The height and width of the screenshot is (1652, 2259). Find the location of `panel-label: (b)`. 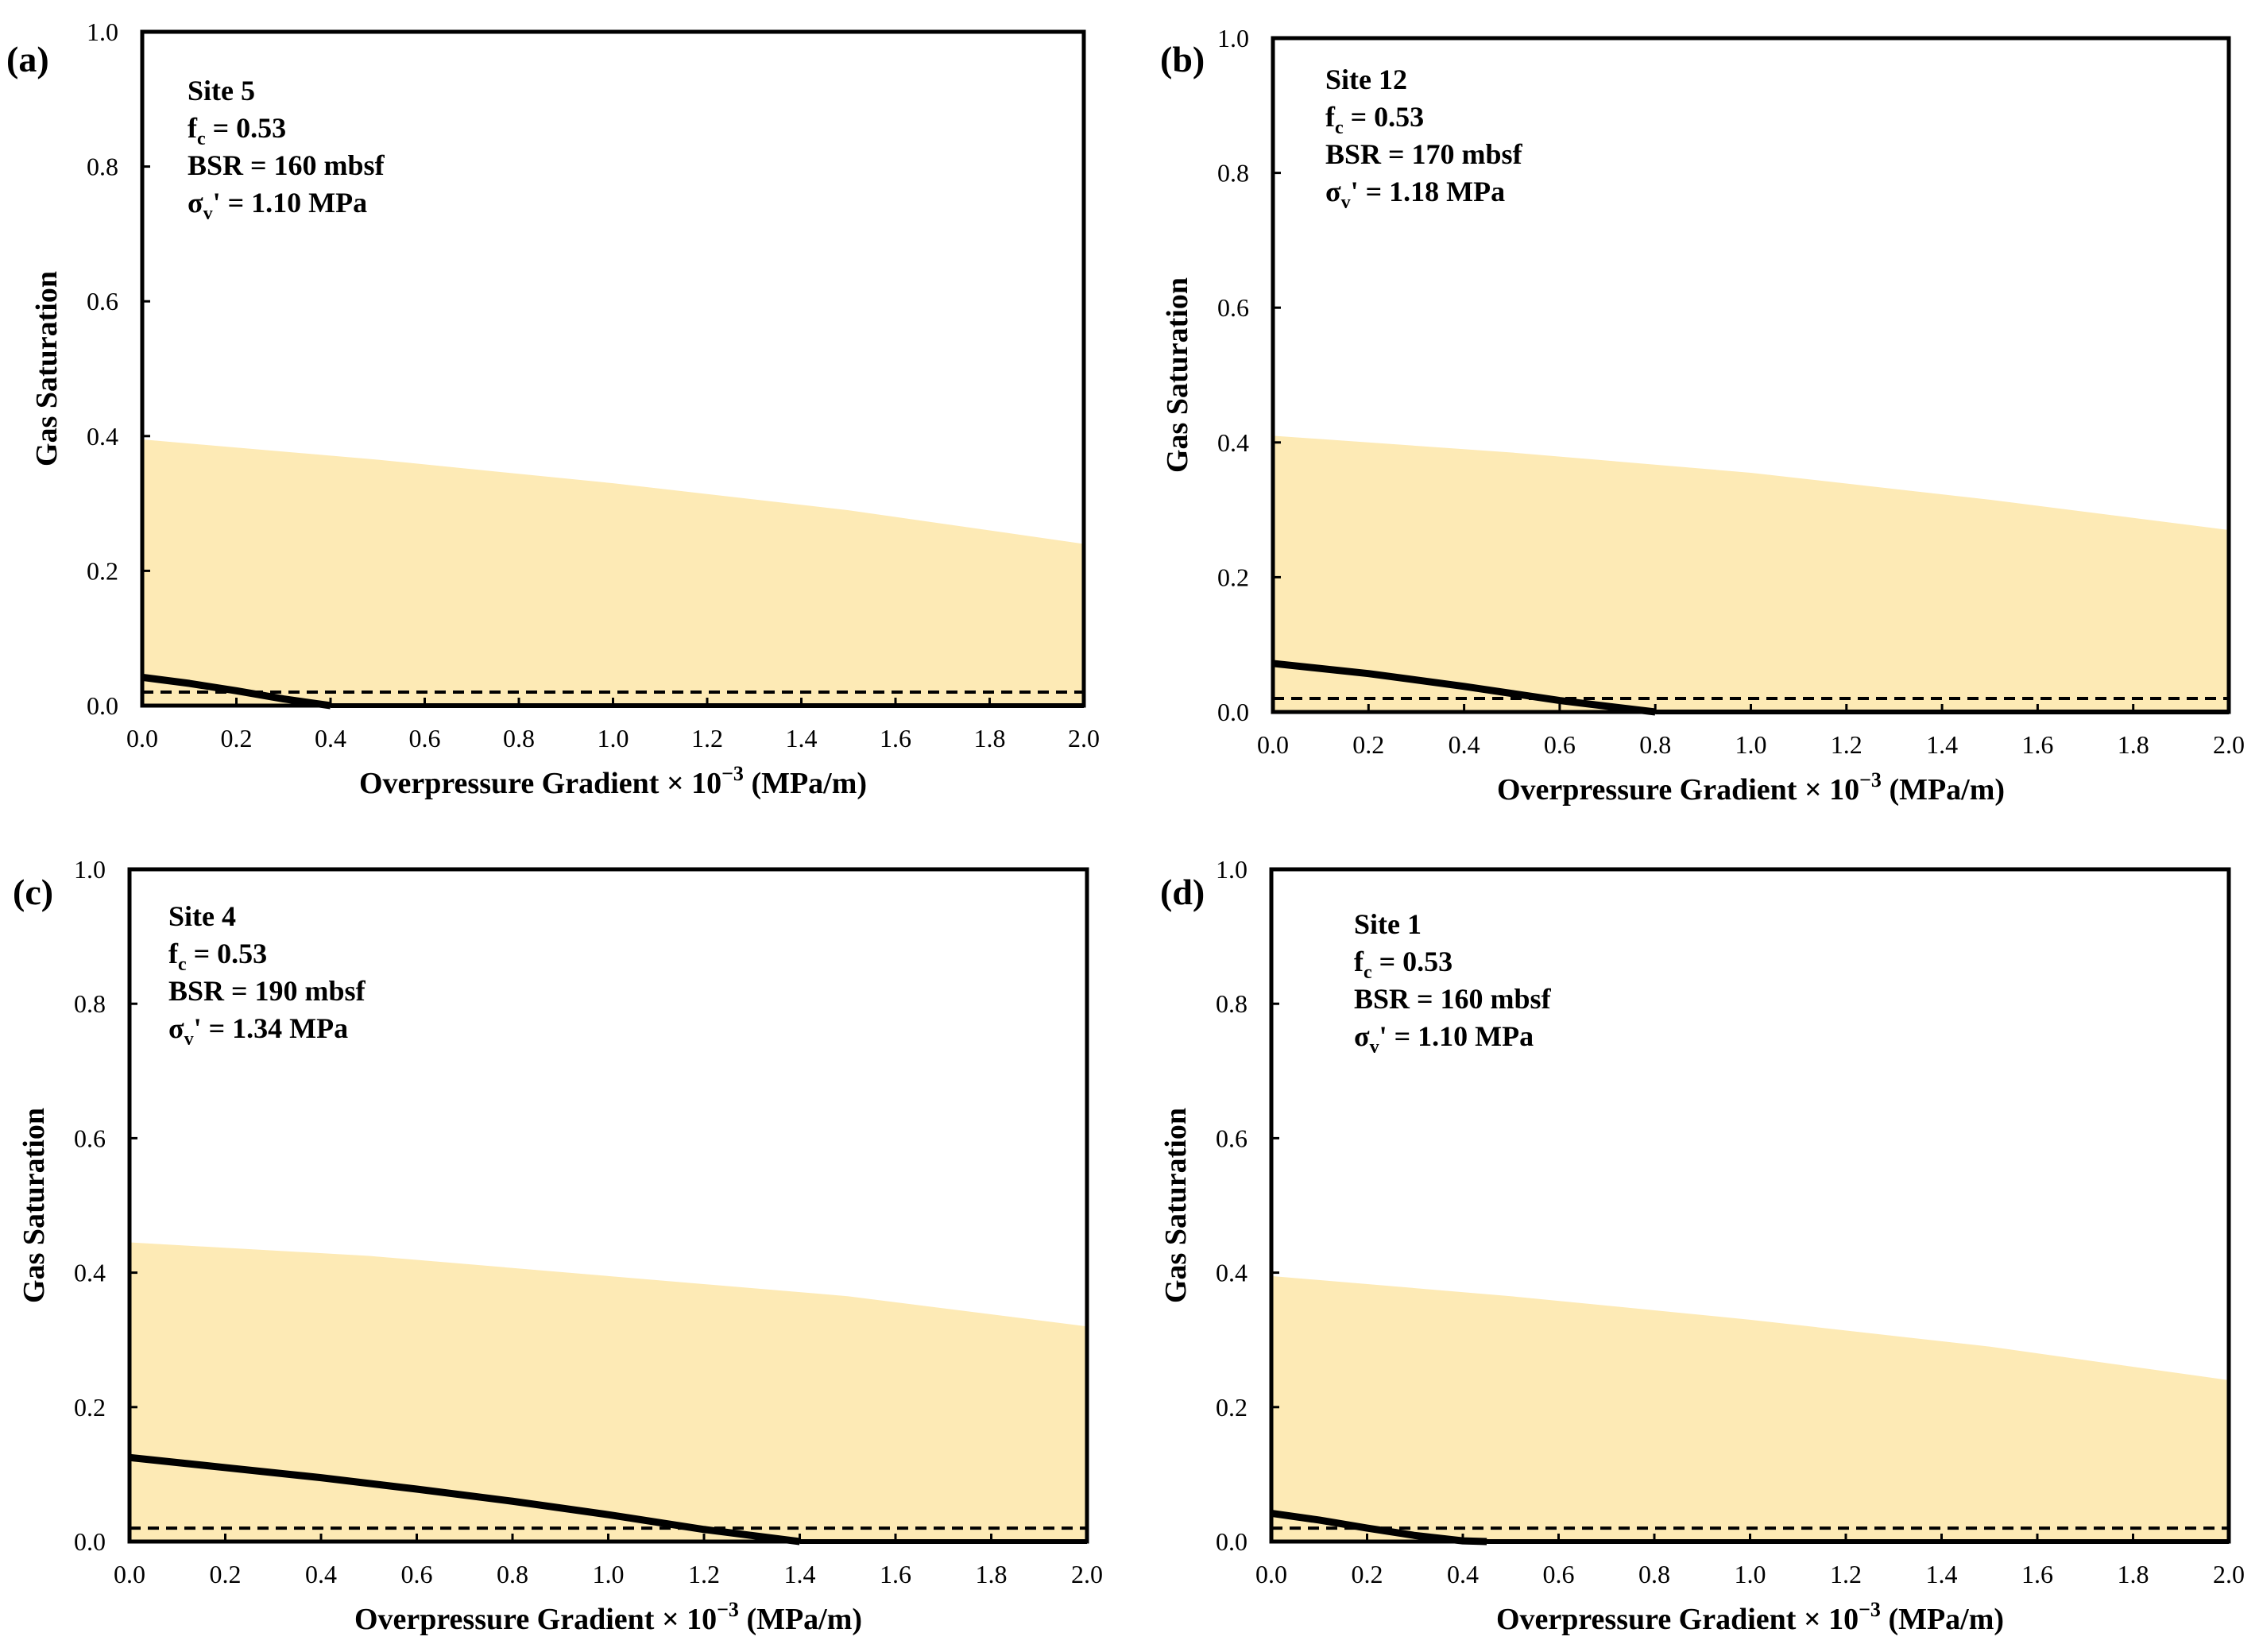

panel-label: (b) is located at coordinates (1182, 59).